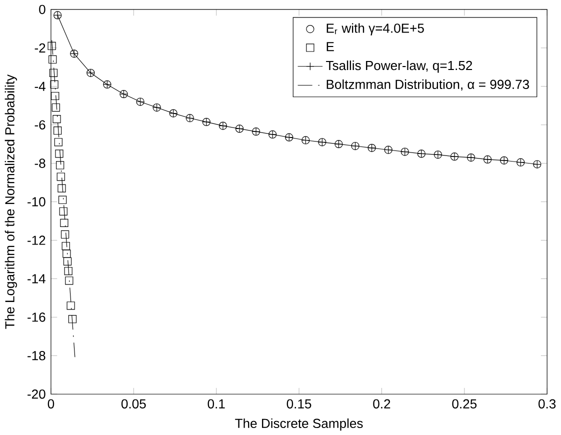 This screenshot has width=561, height=435. What do you see at coordinates (133, 403) in the screenshot?
I see `x-tick-label: 0.05` at bounding box center [133, 403].